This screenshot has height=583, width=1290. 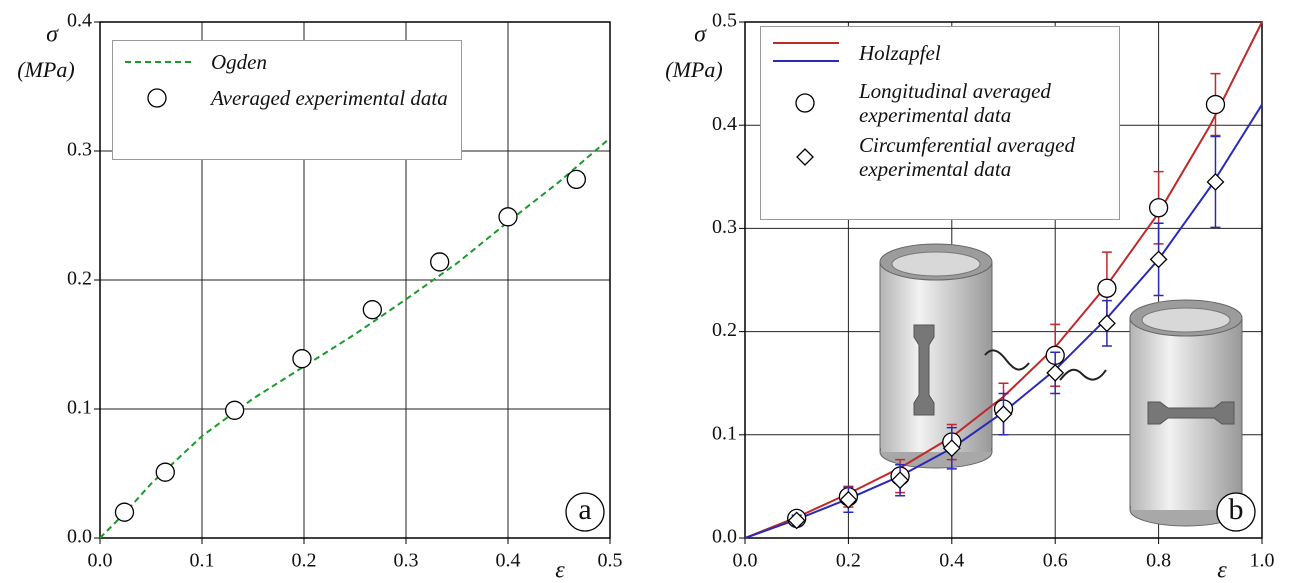 What do you see at coordinates (329, 98) in the screenshot?
I see `legend-label: Averaged experimental data` at bounding box center [329, 98].